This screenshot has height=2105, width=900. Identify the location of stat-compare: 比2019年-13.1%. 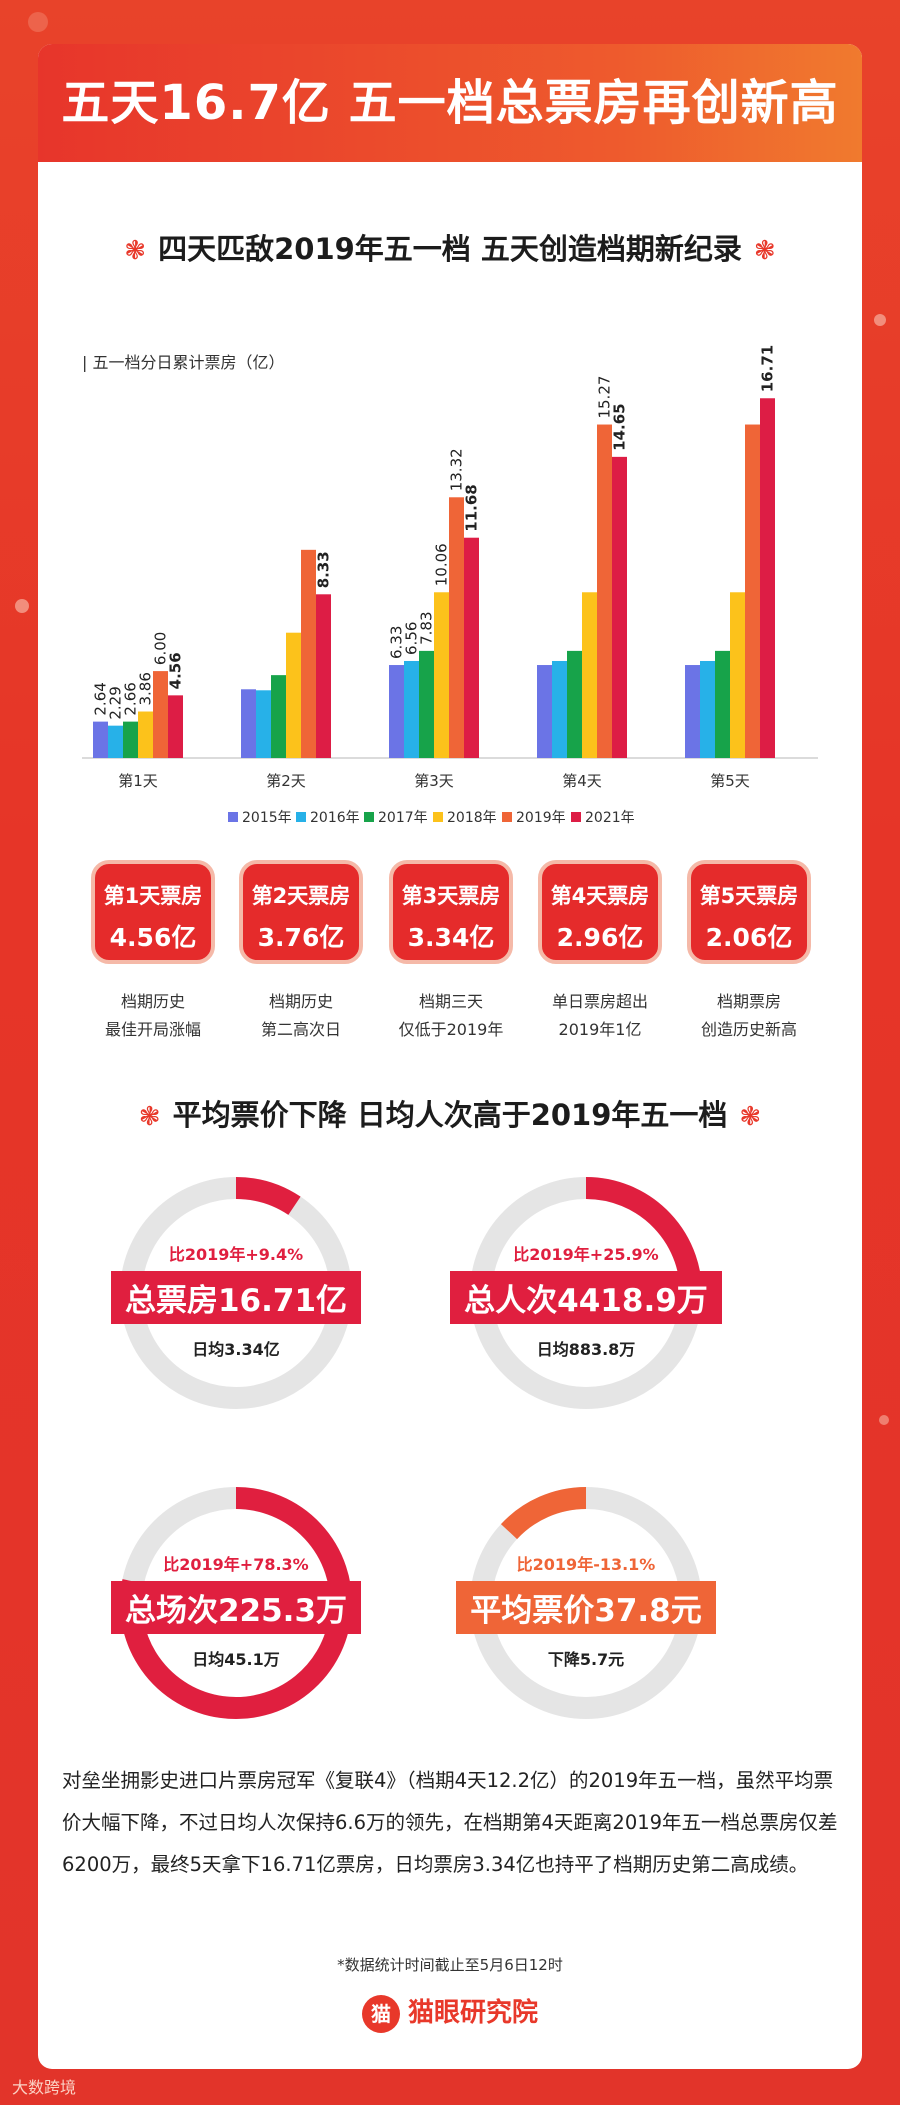
(586, 1564).